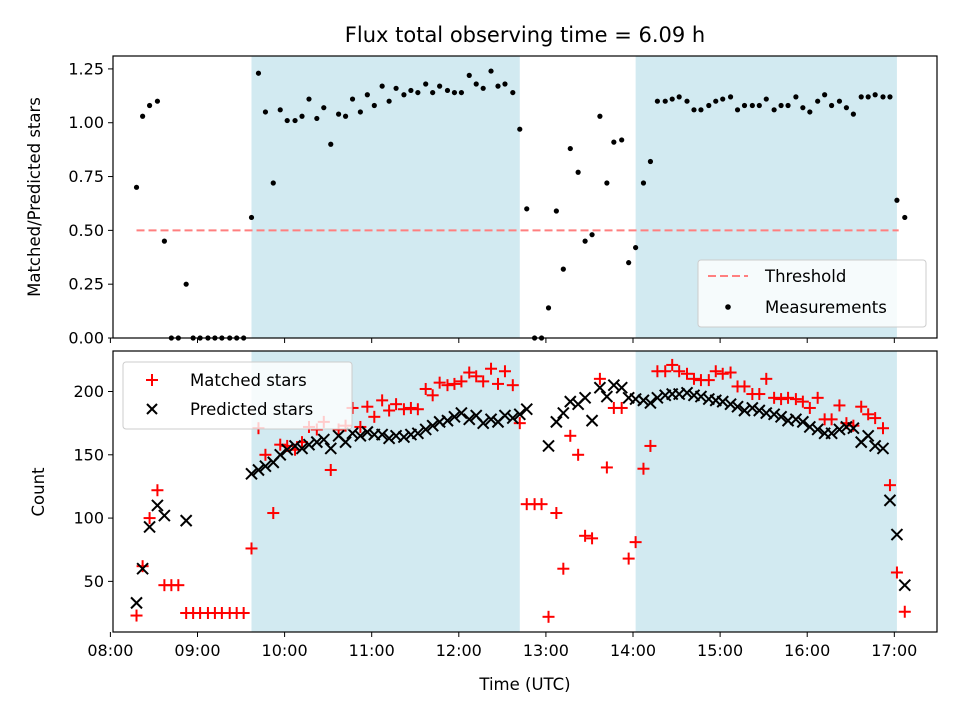  Describe the element at coordinates (459, 650) in the screenshot. I see `x-tick-label: 12:00` at that location.